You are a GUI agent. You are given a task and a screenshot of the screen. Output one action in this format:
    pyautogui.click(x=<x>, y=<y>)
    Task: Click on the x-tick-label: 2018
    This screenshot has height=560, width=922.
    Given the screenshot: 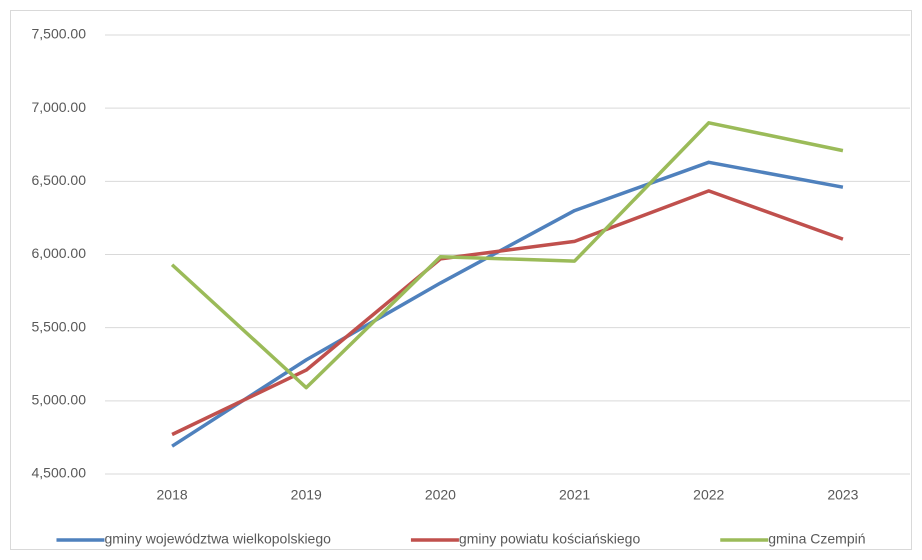 What is the action you would take?
    pyautogui.click(x=172, y=495)
    